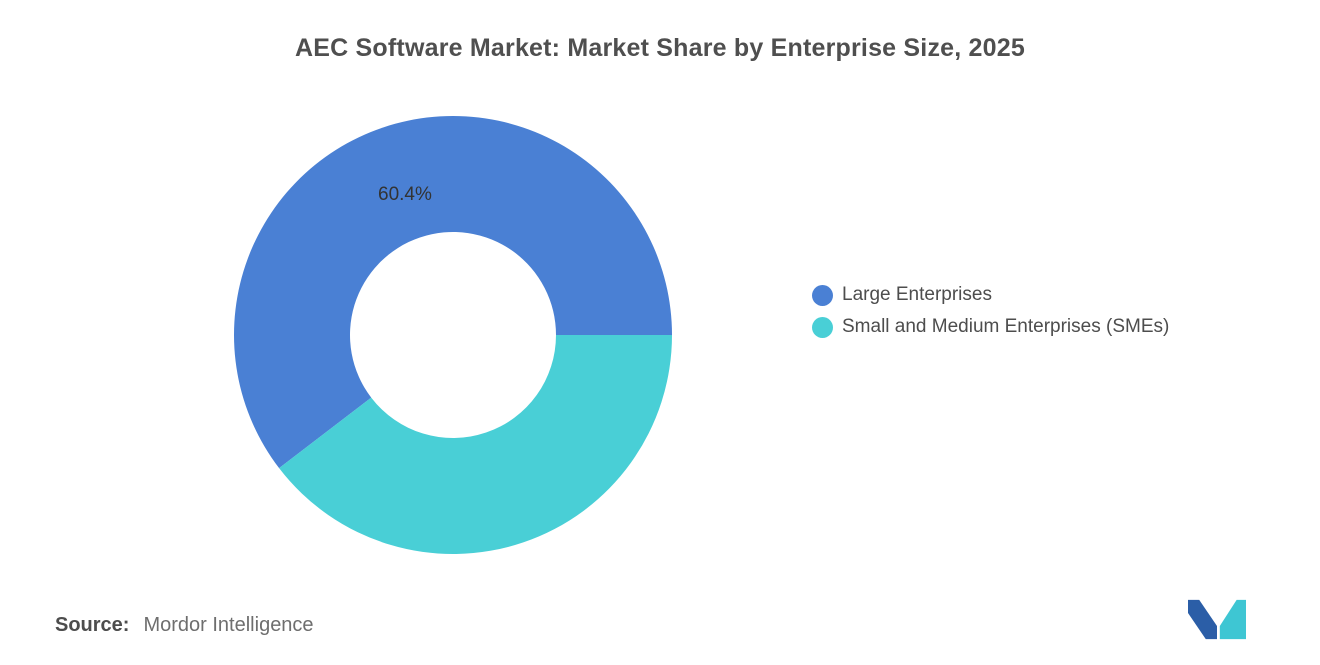  I want to click on legend-label-smes: Small and Medium Enterprises (SMEs), so click(1006, 326).